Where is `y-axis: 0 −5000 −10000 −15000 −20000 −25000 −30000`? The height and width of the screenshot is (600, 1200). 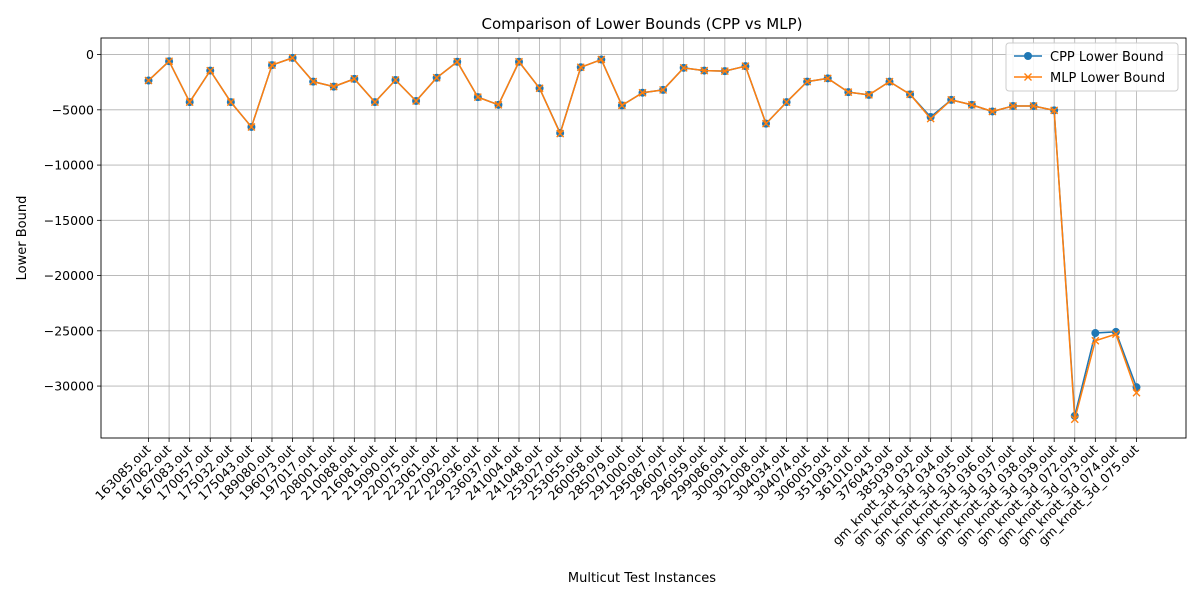
y-axis: 0 −5000 −10000 −15000 −20000 −25000 −30000 is located at coordinates (72, 220).